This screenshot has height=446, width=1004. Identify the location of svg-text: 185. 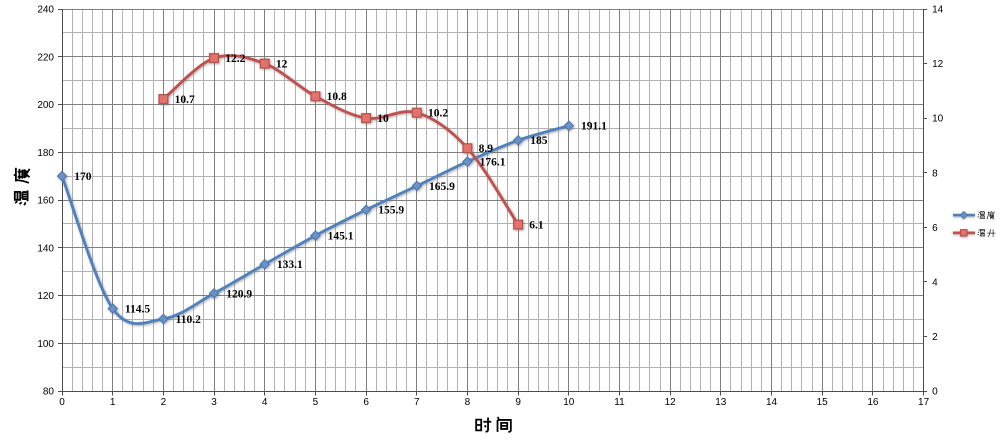
(539, 141).